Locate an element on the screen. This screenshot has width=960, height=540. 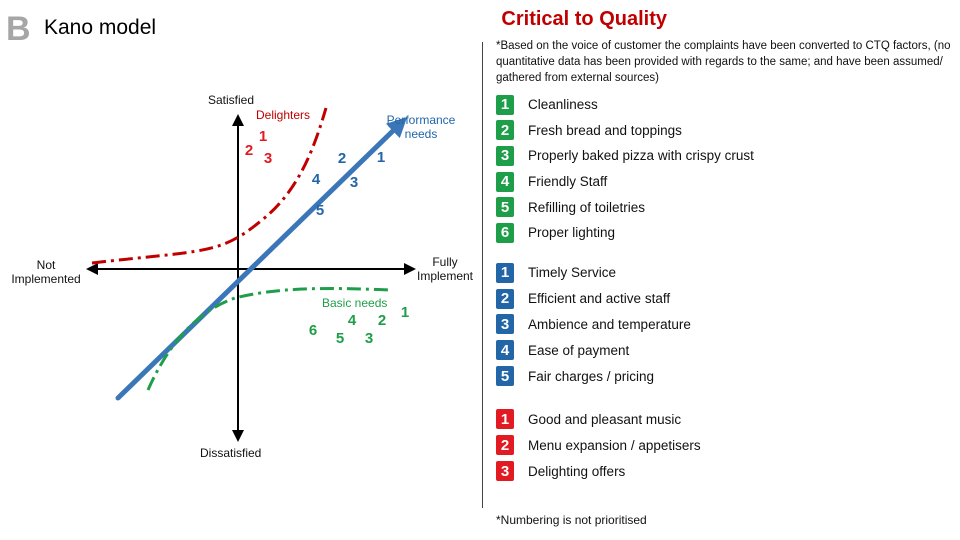
legend-item: 1 Timely Service is located at coordinates (593, 273).